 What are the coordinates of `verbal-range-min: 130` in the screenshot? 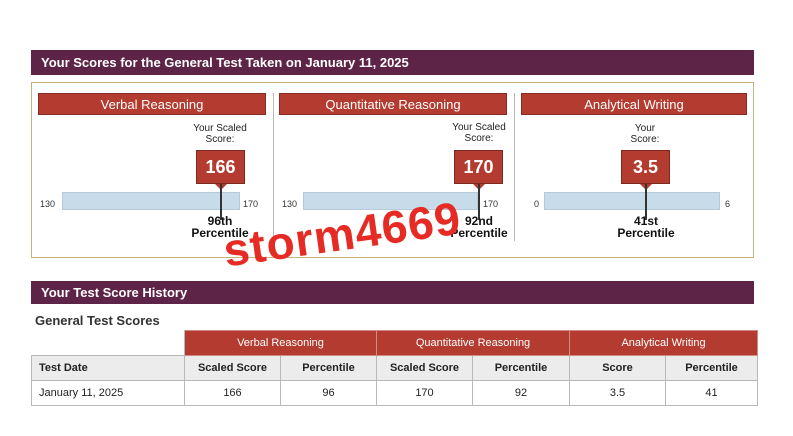 It's located at (48, 204).